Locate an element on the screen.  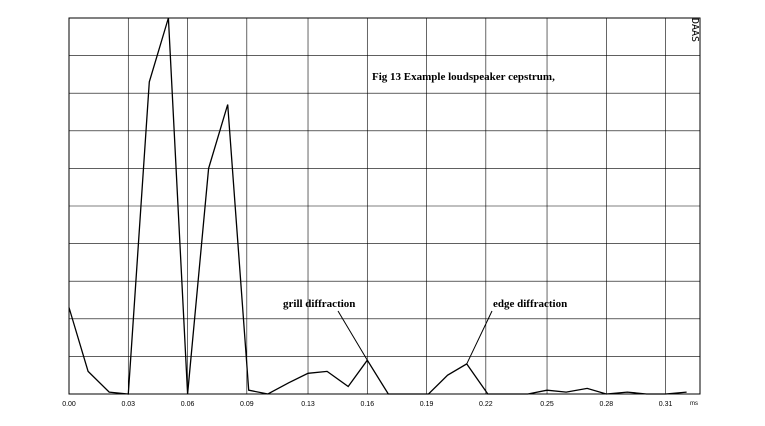
x-tick-label: 0.25 is located at coordinates (547, 404).